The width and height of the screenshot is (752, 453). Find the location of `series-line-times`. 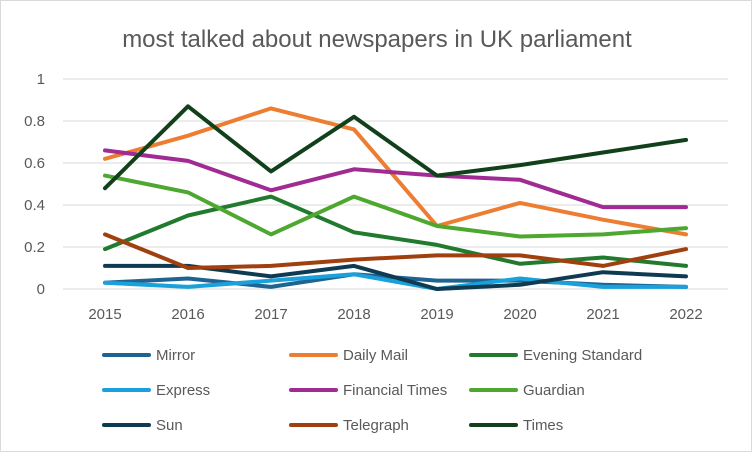

series-line-times is located at coordinates (395, 147).